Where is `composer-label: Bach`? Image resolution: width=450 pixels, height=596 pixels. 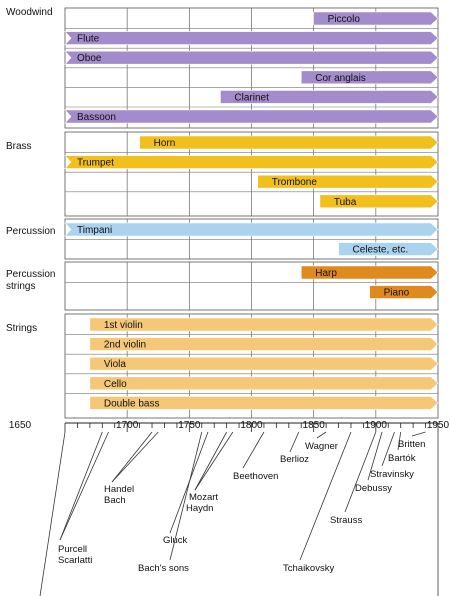
composer-label: Bach is located at coordinates (115, 500).